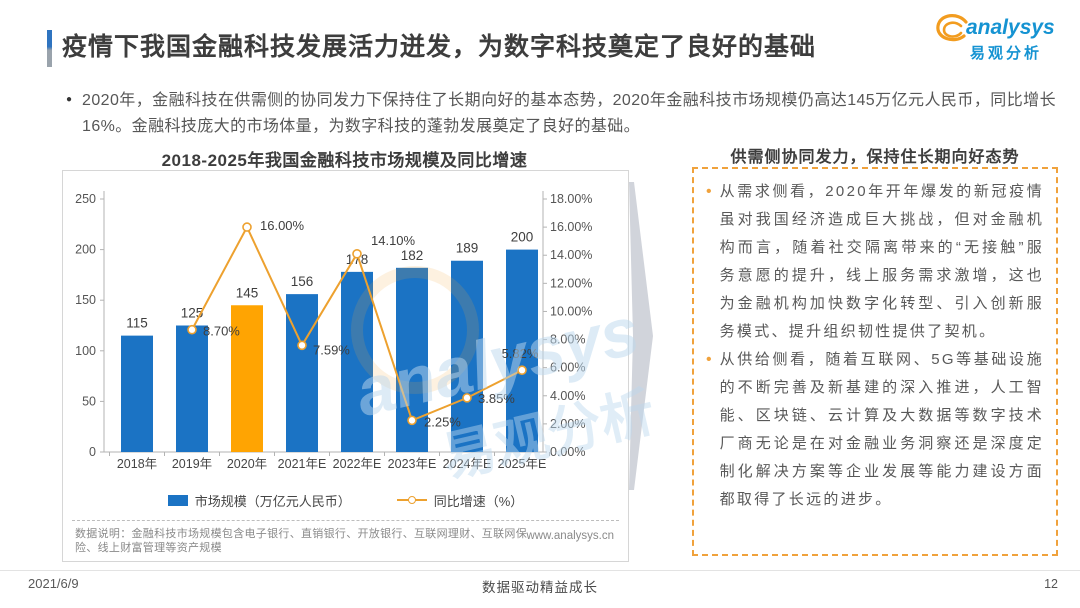 This screenshot has height=608, width=1080. What do you see at coordinates (192, 313) in the screenshot?
I see `bar-value-label: 125` at bounding box center [192, 313].